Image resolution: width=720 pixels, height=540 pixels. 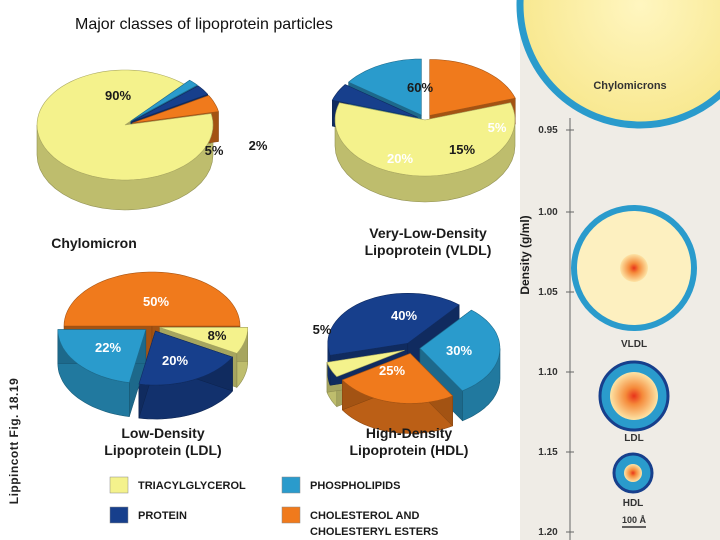 What do you see at coordinates (634, 520) in the screenshot?
I see `scale-bar-label: 100 Å` at bounding box center [634, 520].